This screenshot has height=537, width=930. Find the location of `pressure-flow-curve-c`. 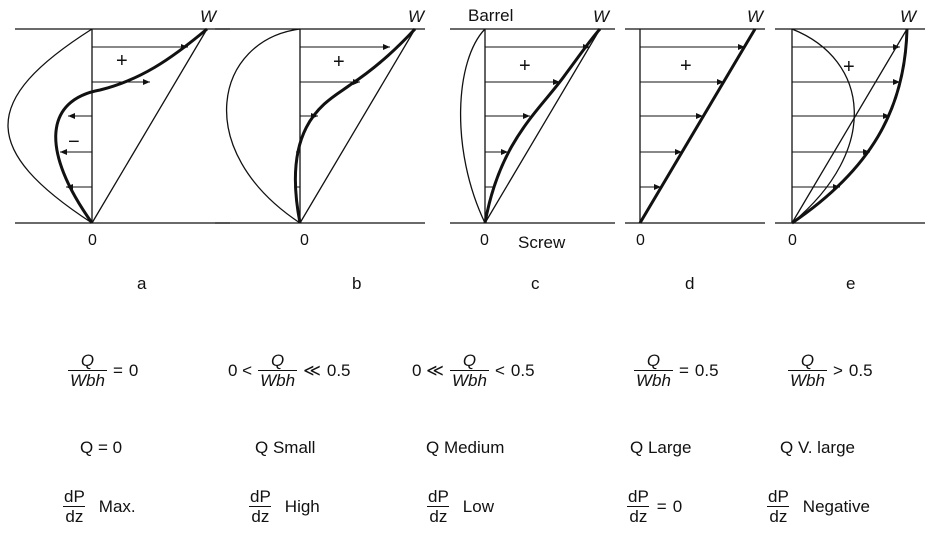

pressure-flow-curve-c is located at coordinates (472, 126).